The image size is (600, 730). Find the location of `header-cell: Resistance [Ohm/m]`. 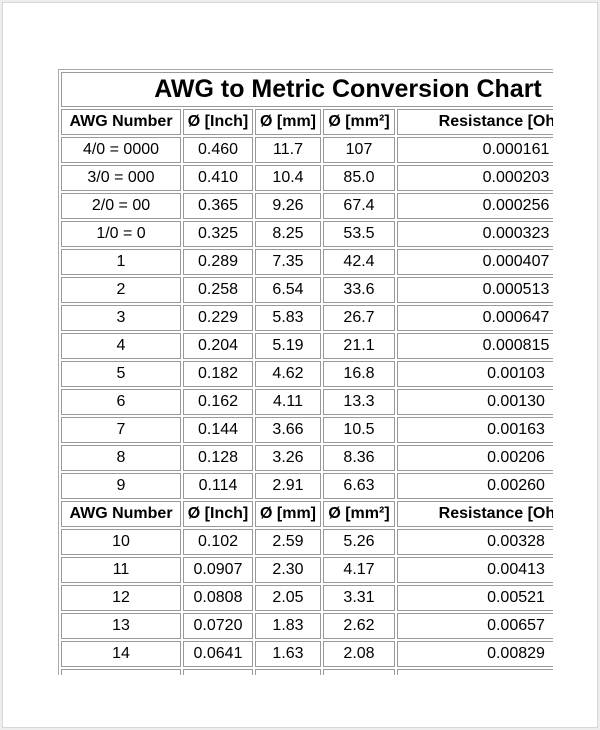

header-cell: Resistance [Ohm/m] is located at coordinates (475, 122).